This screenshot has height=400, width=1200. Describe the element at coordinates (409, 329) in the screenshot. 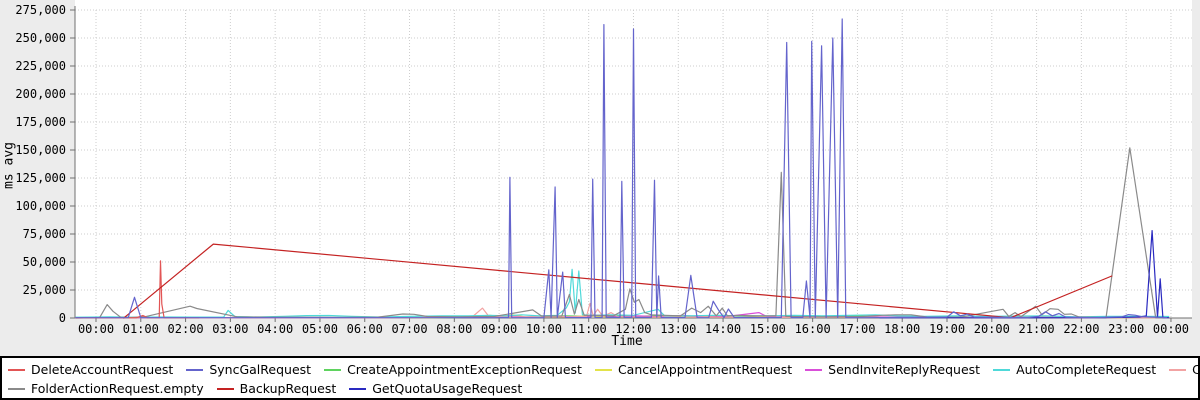

I see `svg-text: 07:00` at that location.